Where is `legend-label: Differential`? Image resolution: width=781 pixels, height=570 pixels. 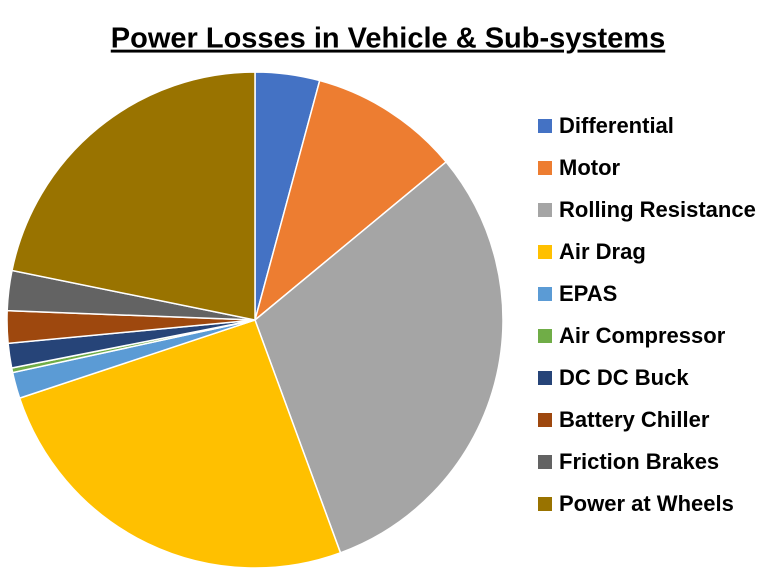
legend-label: Differential is located at coordinates (616, 125).